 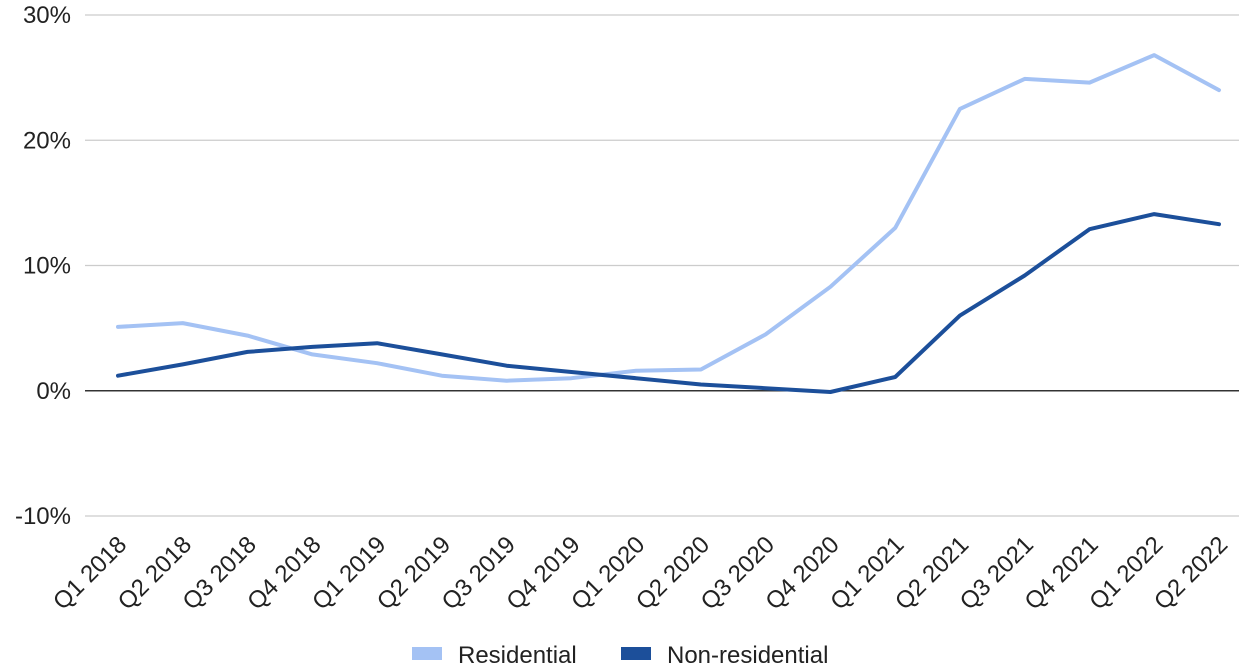 What do you see at coordinates (43, 516) in the screenshot?
I see `y-tick-label: -10%` at bounding box center [43, 516].